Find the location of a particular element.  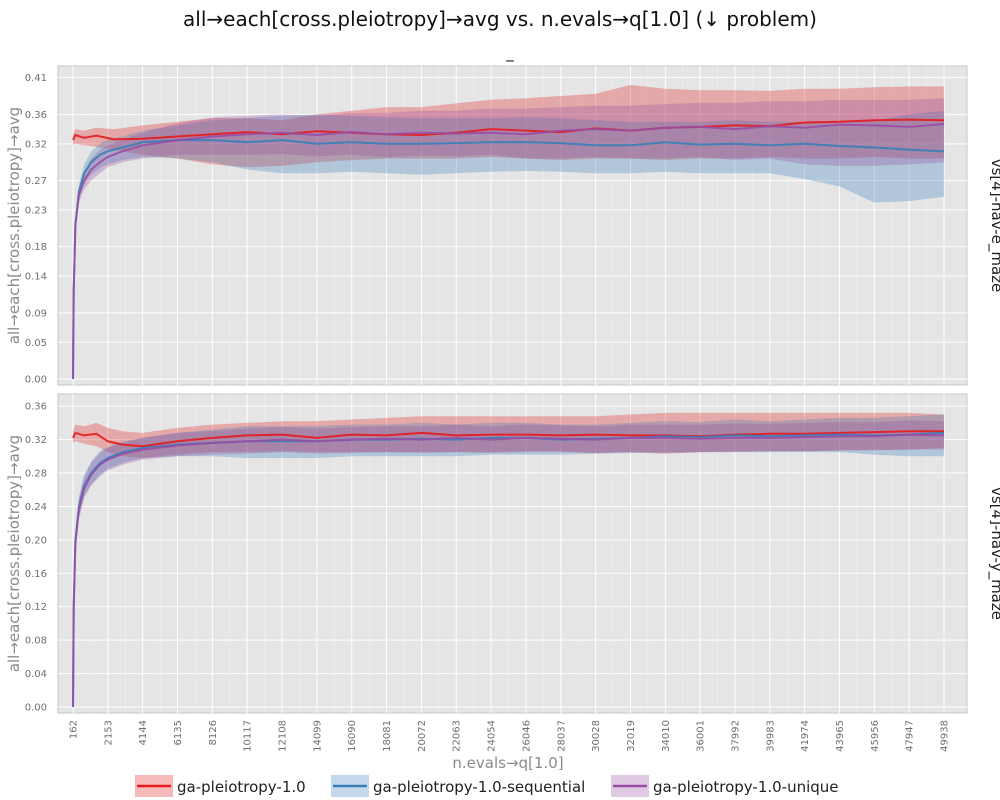

legend-label: ga-pleiotropy-1.0 is located at coordinates (241, 787).